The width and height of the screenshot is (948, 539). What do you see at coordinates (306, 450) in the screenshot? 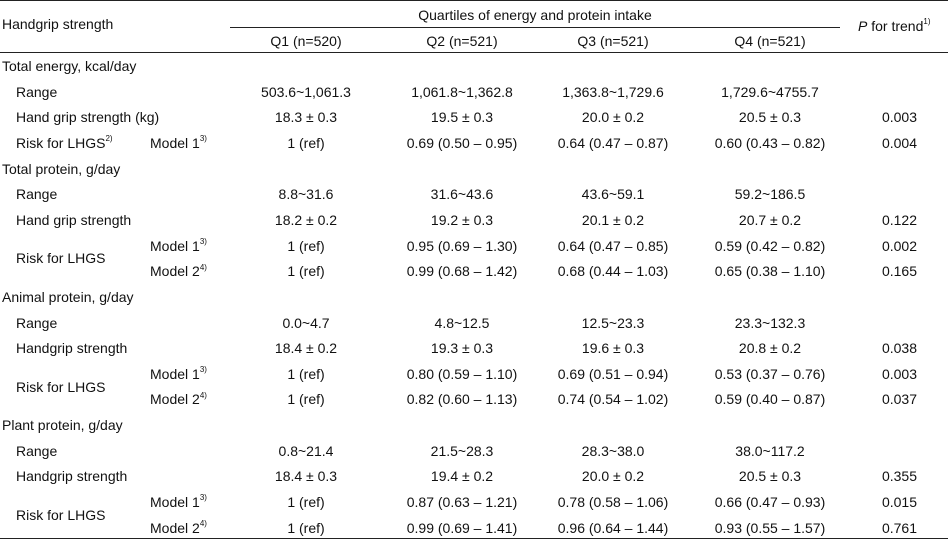
I see `table-cell-q1: 0.8~21.4` at bounding box center [306, 450].